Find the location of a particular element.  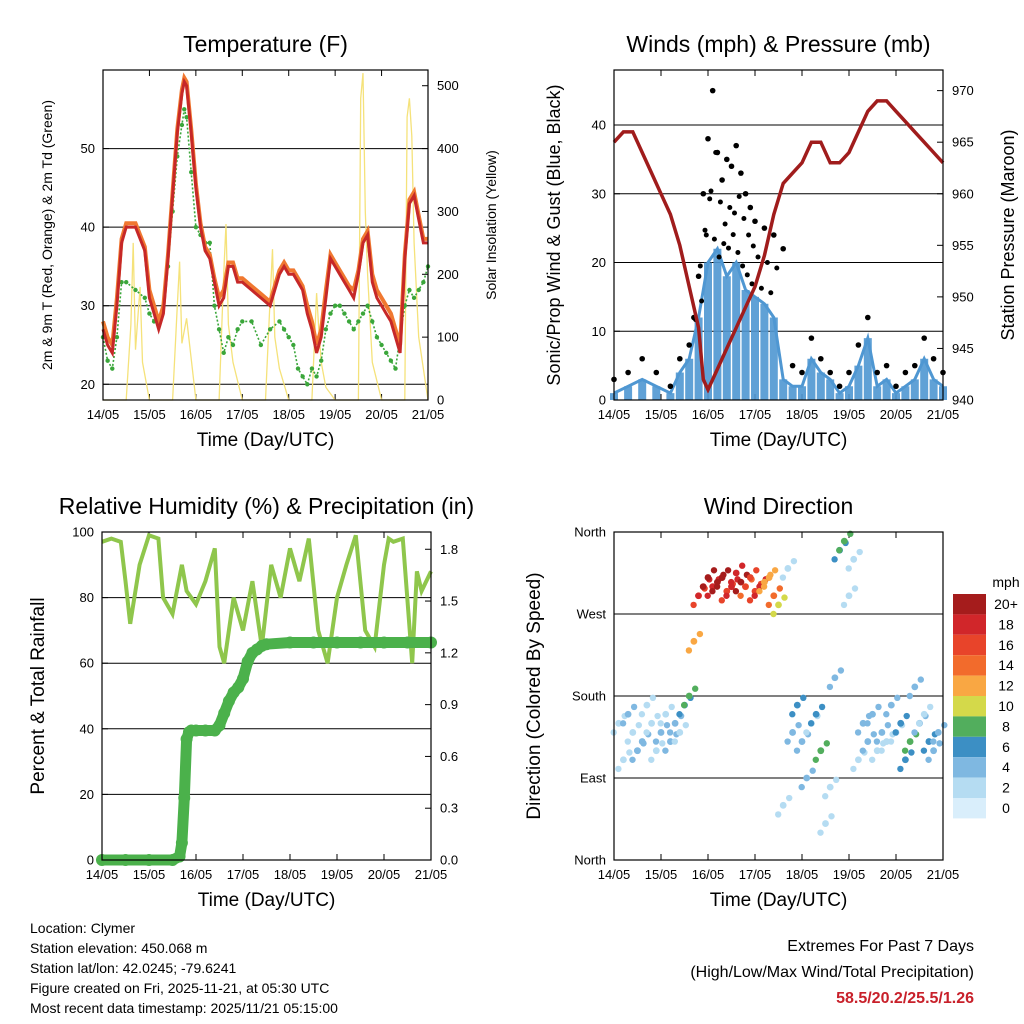

temperature-xtick-label: 16/05 is located at coordinates (196, 414).